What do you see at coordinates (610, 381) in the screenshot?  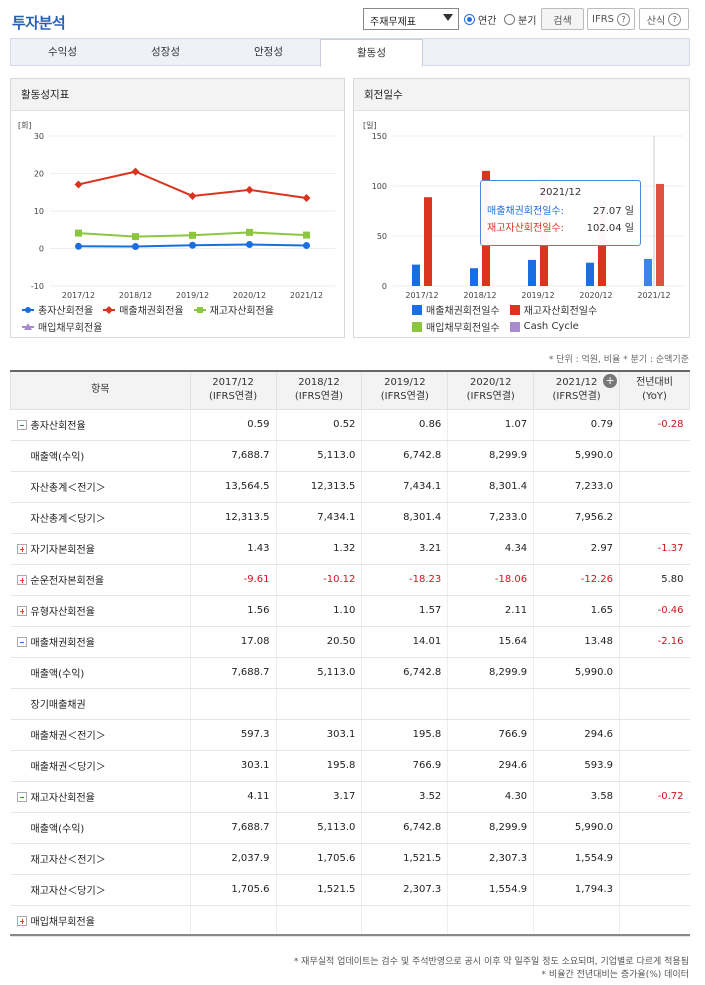 I see `add-column-icon: +` at bounding box center [610, 381].